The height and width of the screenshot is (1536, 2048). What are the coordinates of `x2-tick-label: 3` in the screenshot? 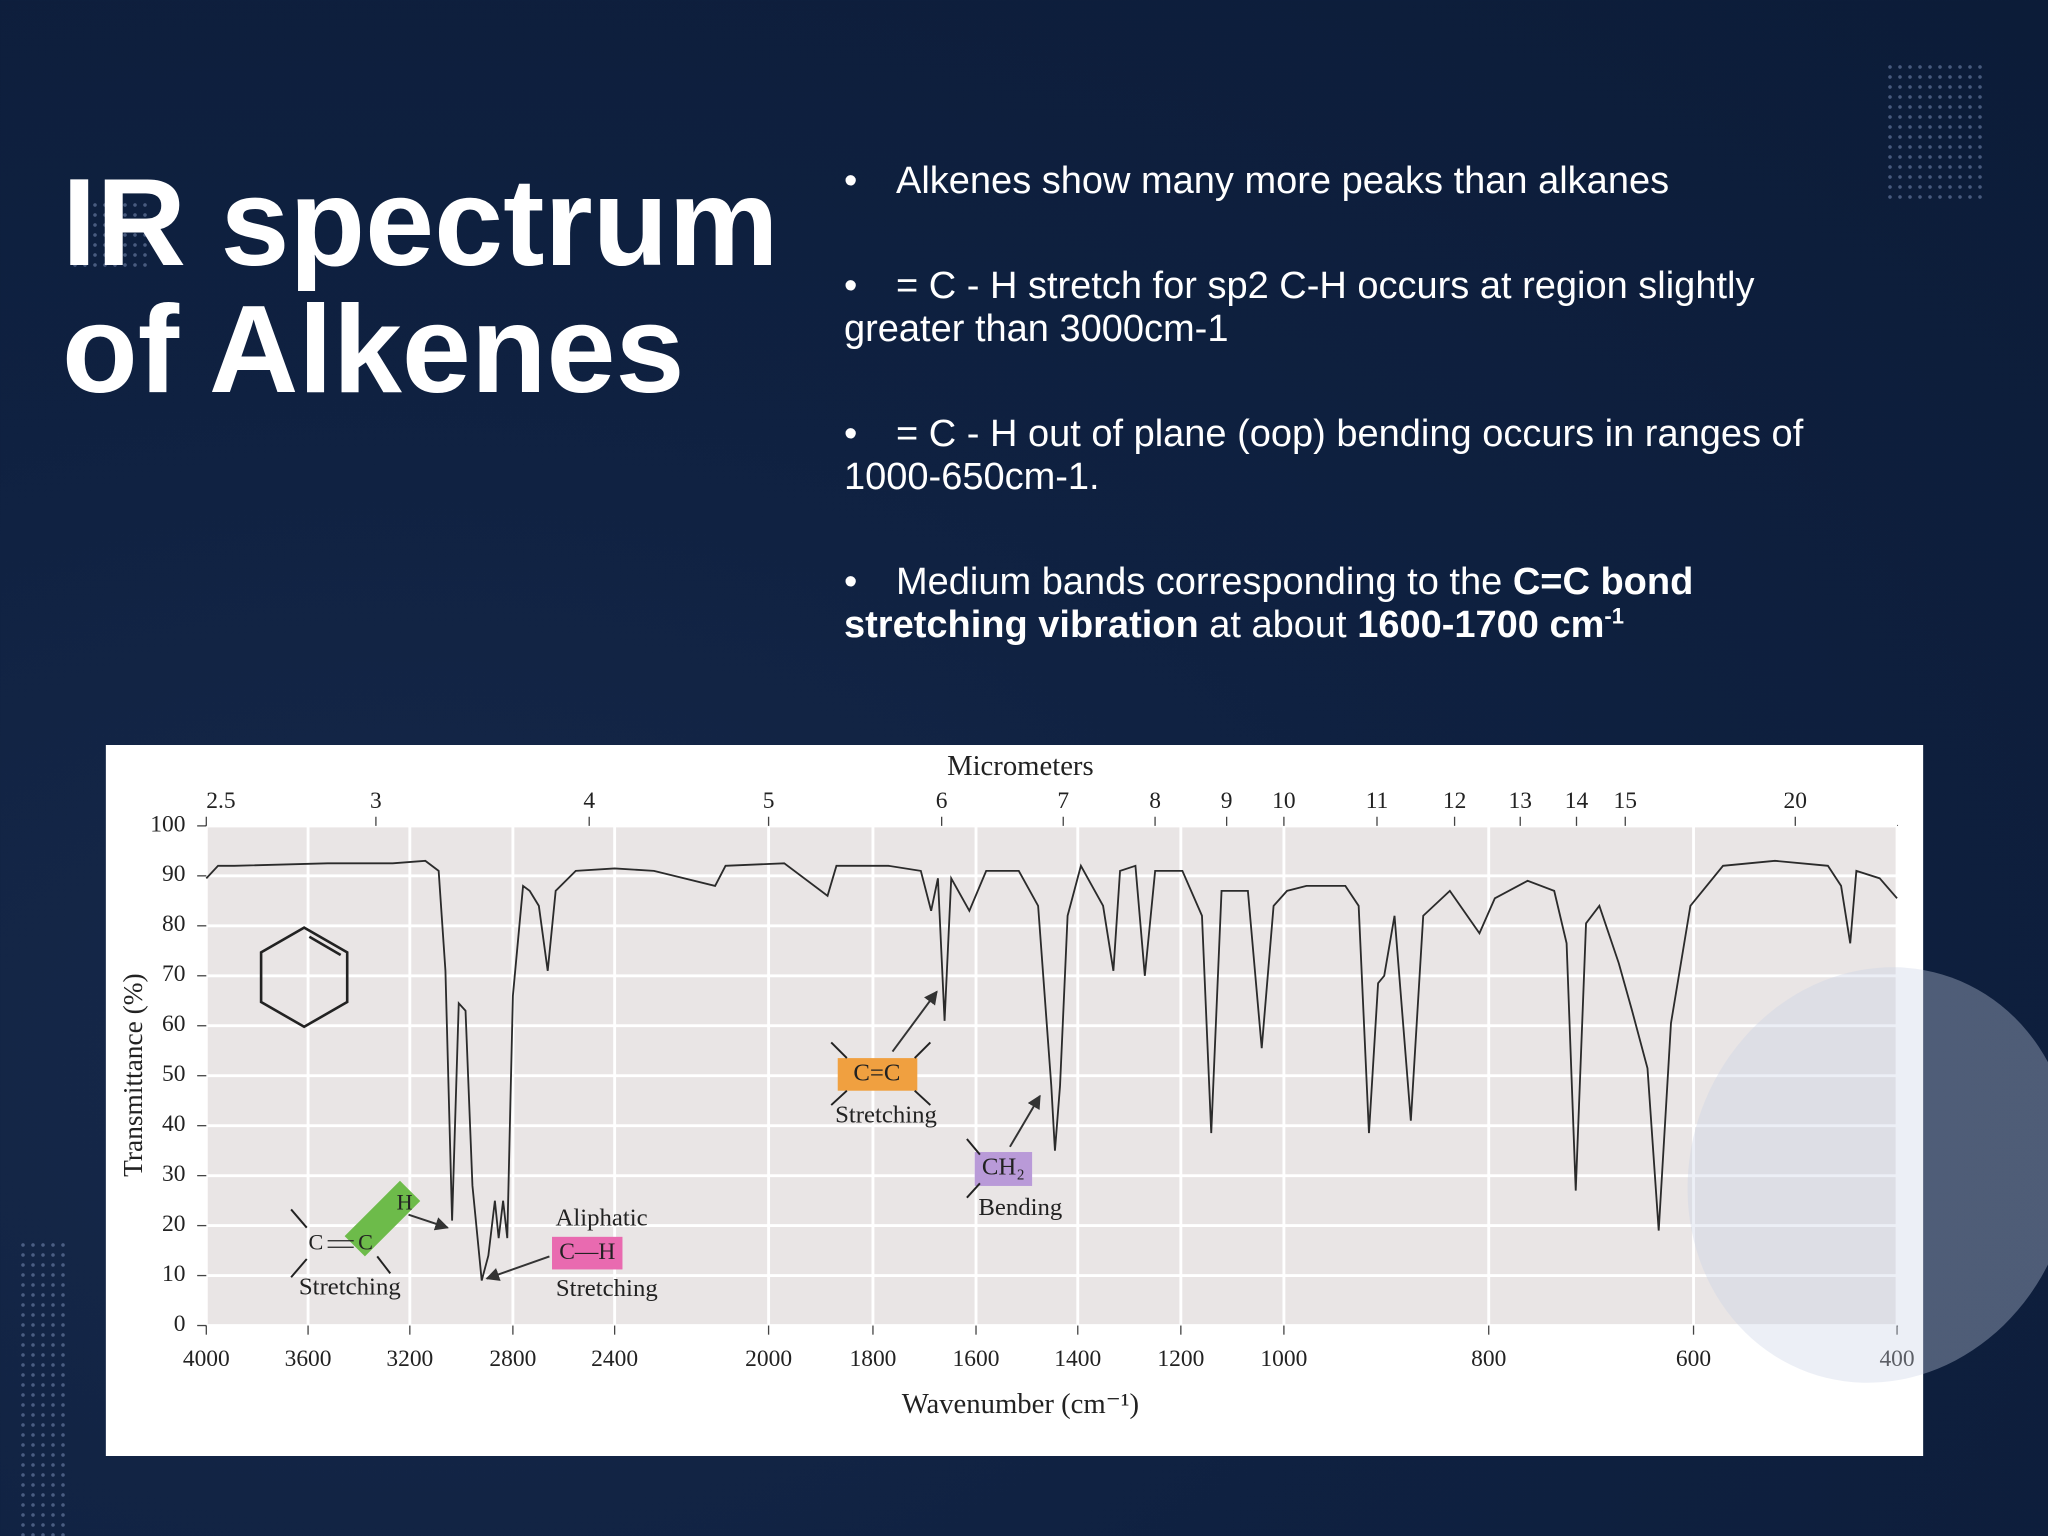 It's located at (376, 801).